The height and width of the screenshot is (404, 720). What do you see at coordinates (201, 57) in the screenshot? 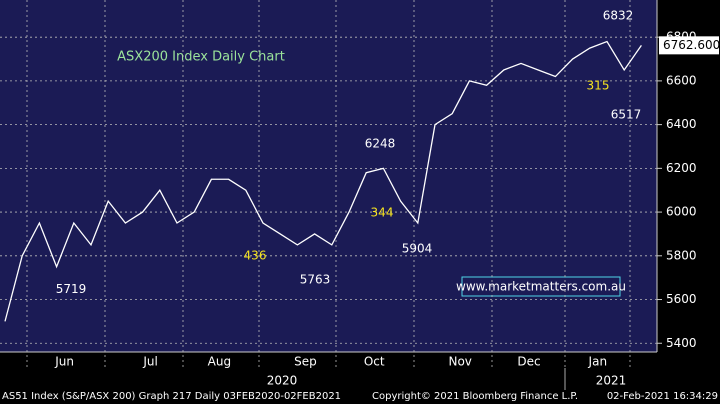
I see `chart-title: ASX200 Index Daily Chart` at bounding box center [201, 57].